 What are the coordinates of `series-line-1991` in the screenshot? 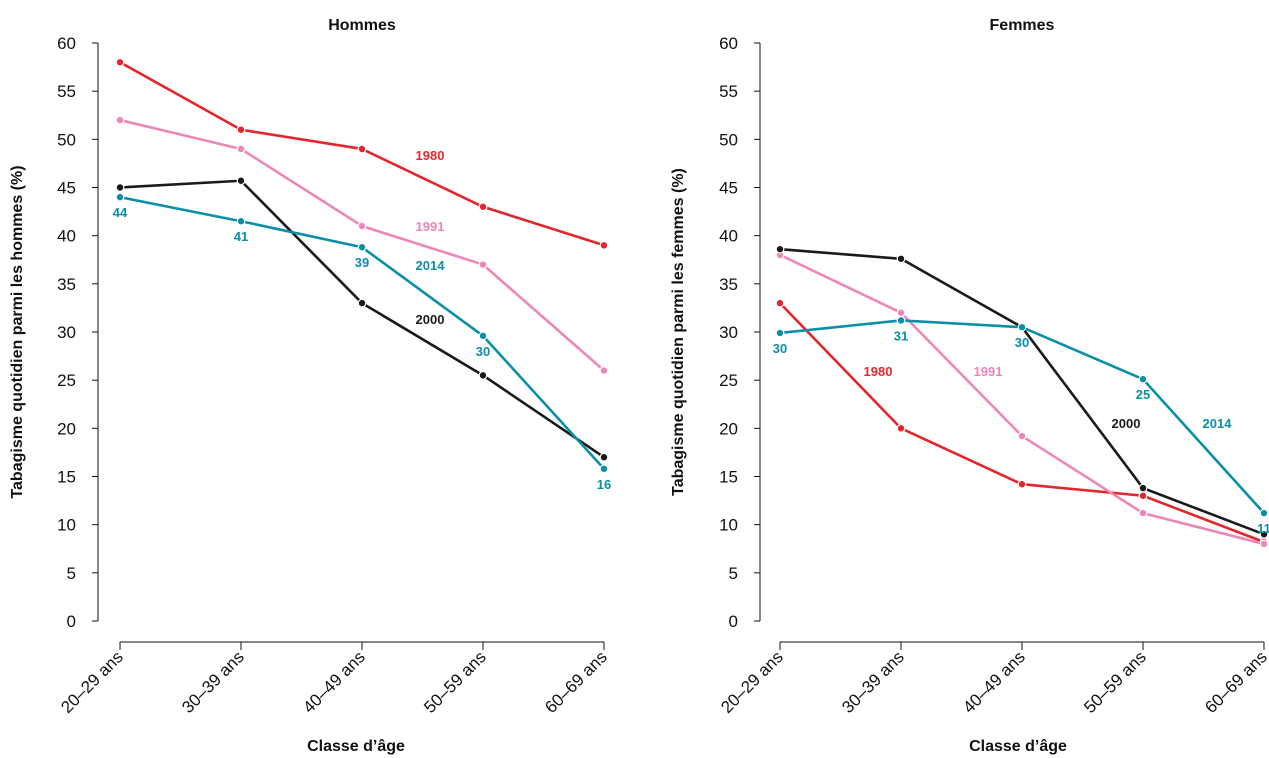 It's located at (1022, 399).